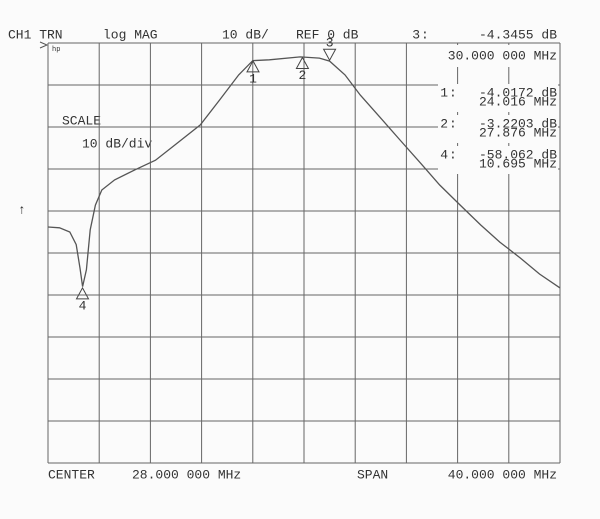 Image resolution: width=600 pixels, height=519 pixels. Describe the element at coordinates (372, 474) in the screenshot. I see `span-label: SPAN` at that location.